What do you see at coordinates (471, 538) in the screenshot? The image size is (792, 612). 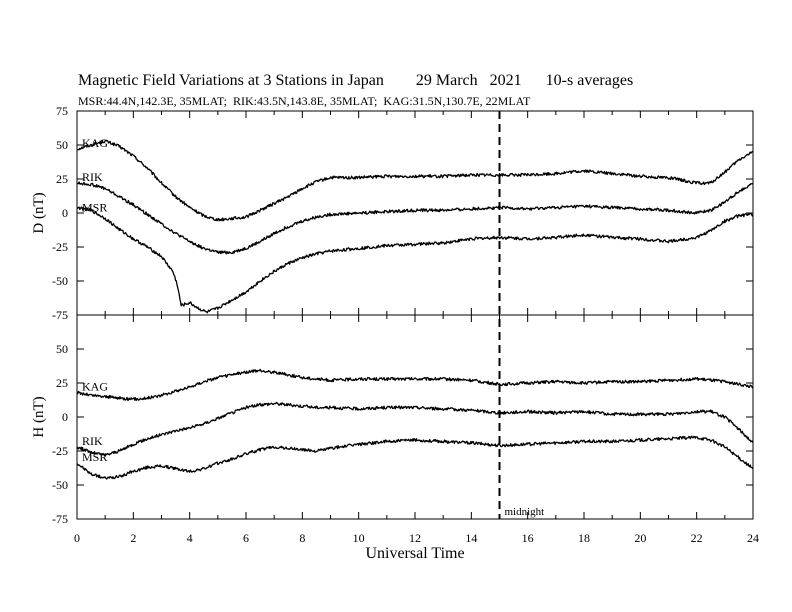 I see `x-tick-label: 14` at bounding box center [471, 538].